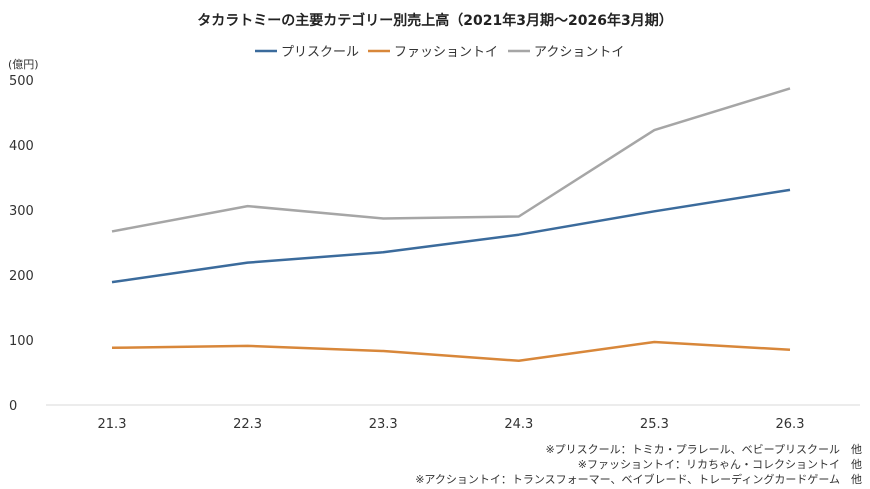  Describe the element at coordinates (451, 424) in the screenshot. I see `x-axis-ticks: 21.3 22.3 23.3 24.3 25.3 26.3` at that location.